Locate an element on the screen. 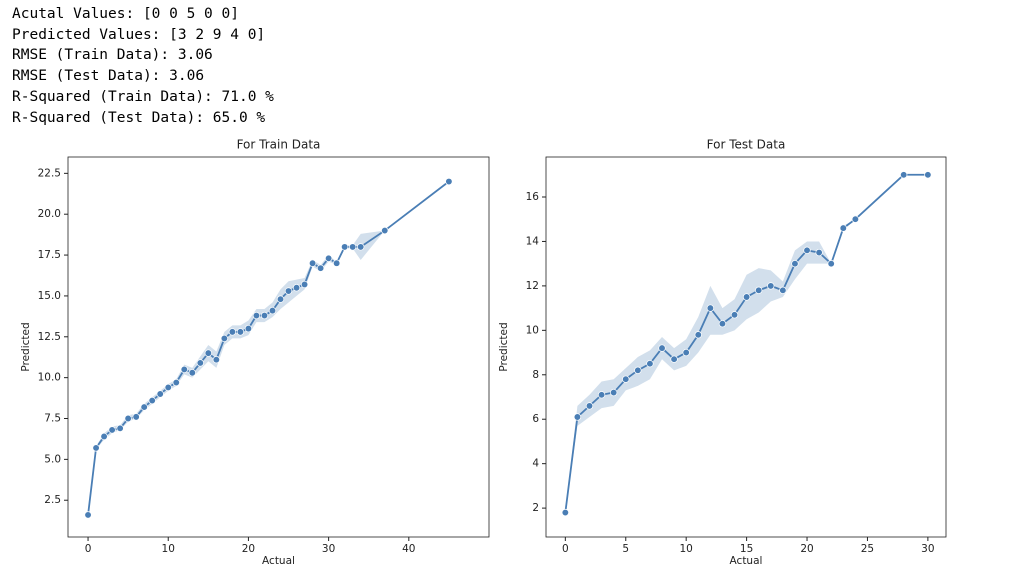 This screenshot has width=1024, height=582. output-line: Acutal Values: [0 0 5 0 0] is located at coordinates (125, 14).